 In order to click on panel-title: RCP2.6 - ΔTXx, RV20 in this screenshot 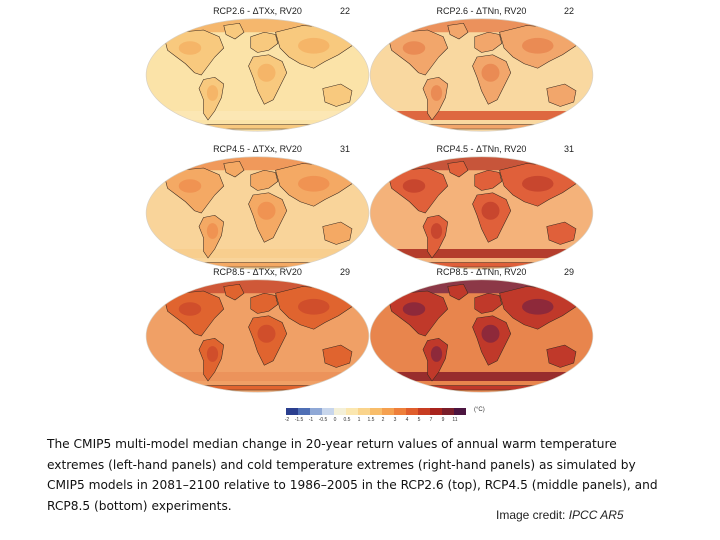, I will do `click(257, 11)`.